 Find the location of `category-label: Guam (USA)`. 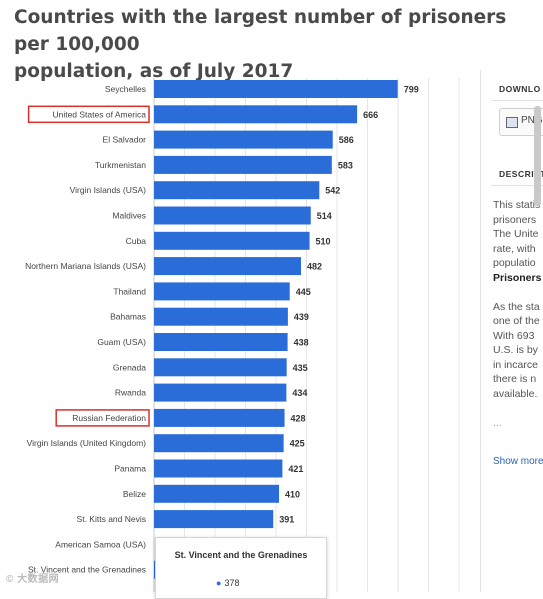

category-label: Guam (USA) is located at coordinates (121, 342).